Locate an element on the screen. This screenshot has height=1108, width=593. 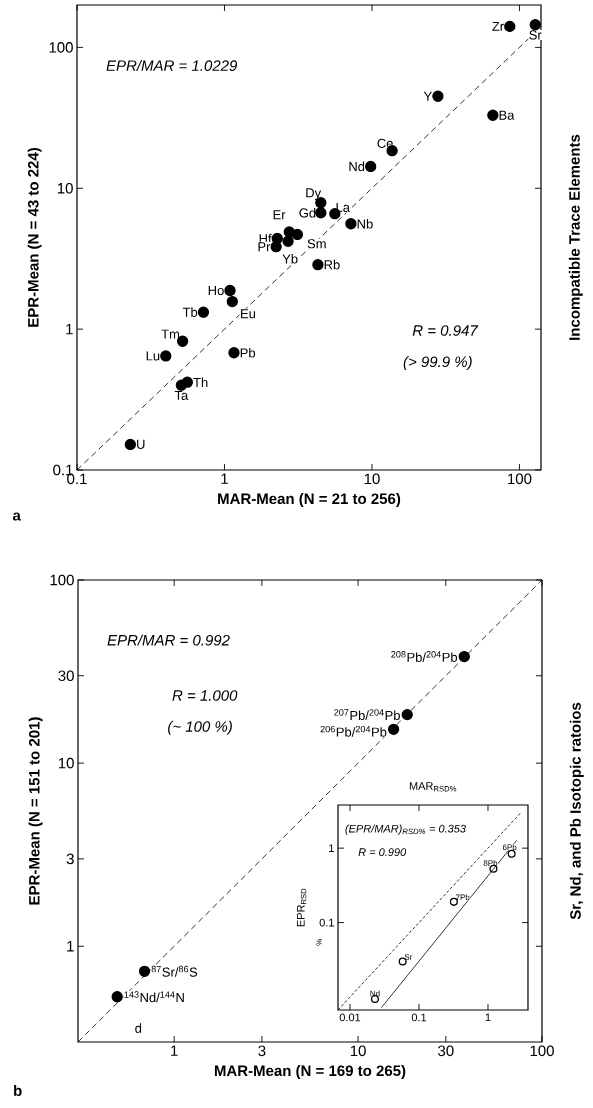
annotation: (~ 100 %) is located at coordinates (200, 727).